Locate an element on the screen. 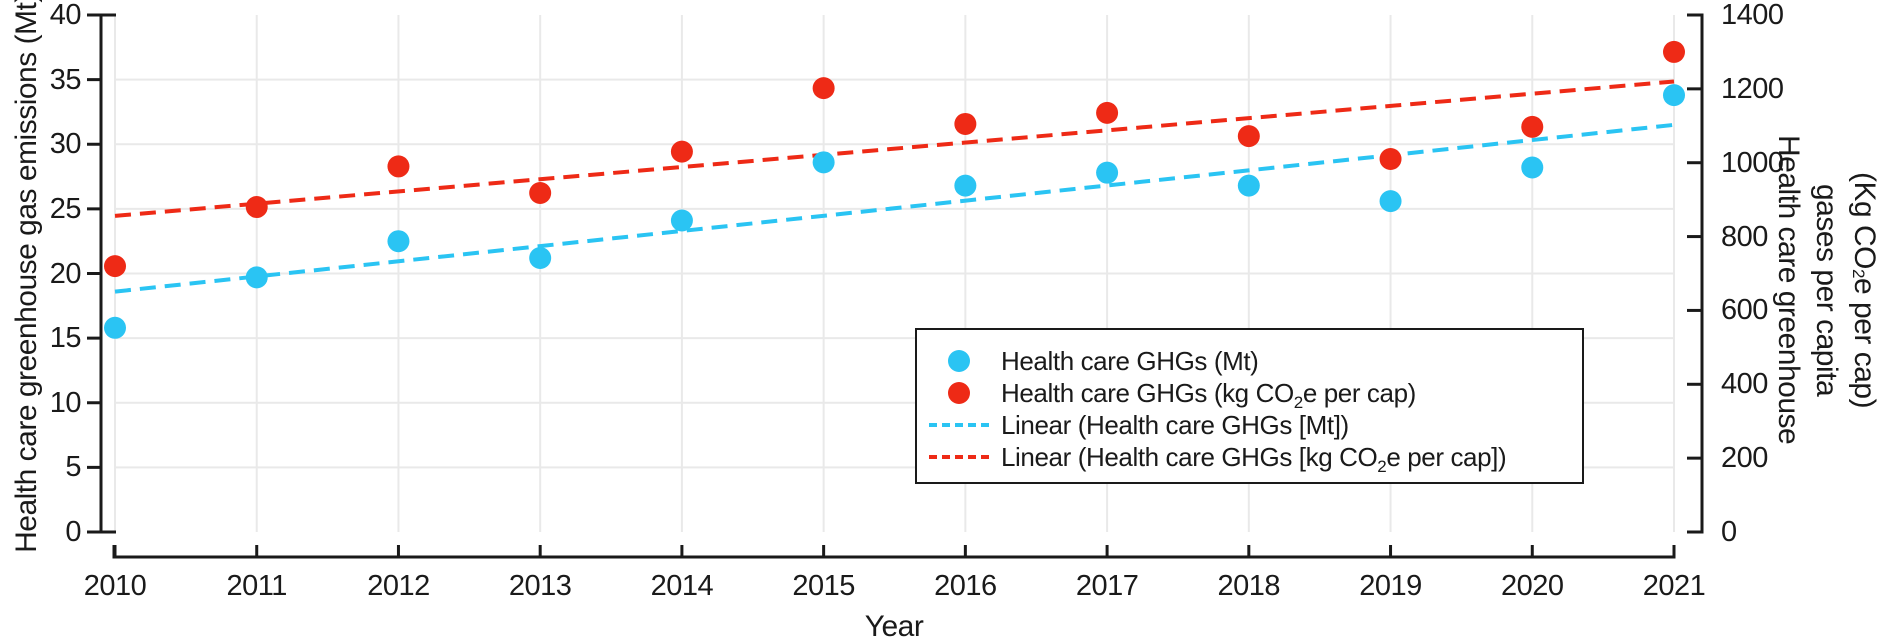 This screenshot has height=644, width=1878. left-axis-tick-label-20: 20 is located at coordinates (65, 273).